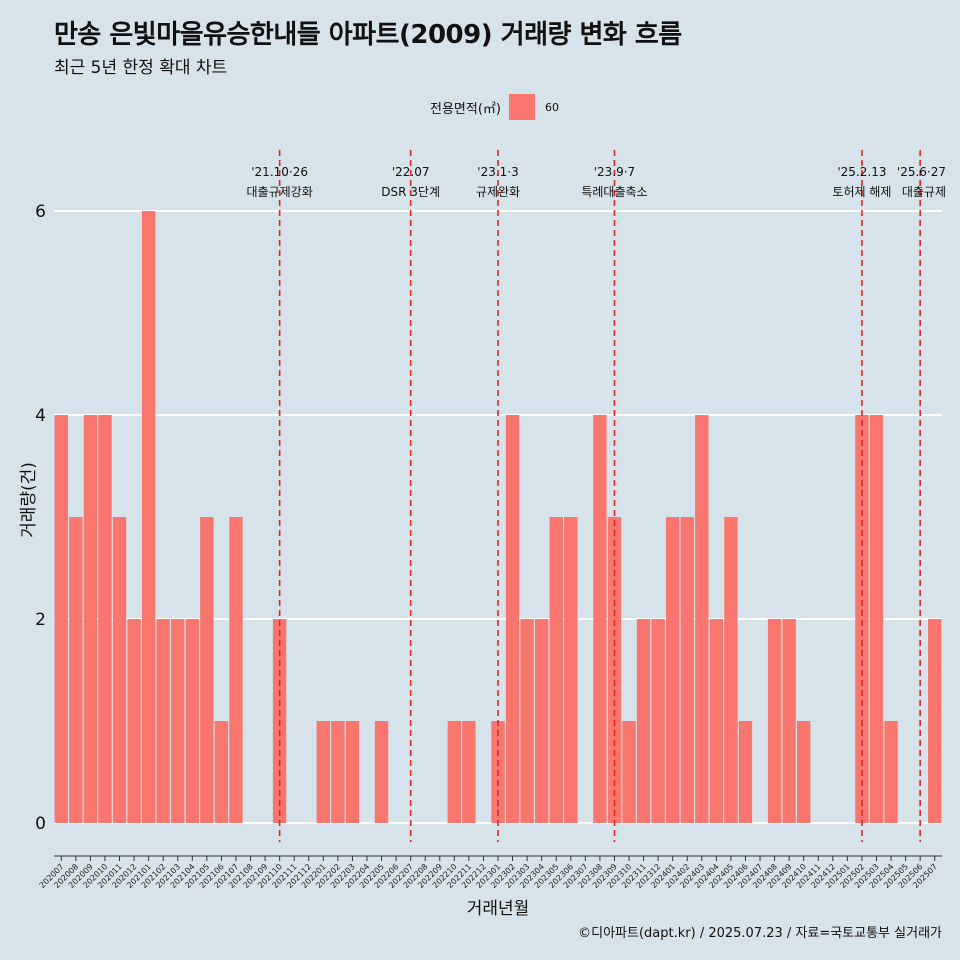 The width and height of the screenshot is (960, 960). What do you see at coordinates (924, 192) in the screenshot?
I see `event-name-label: 대출규제` at bounding box center [924, 192].